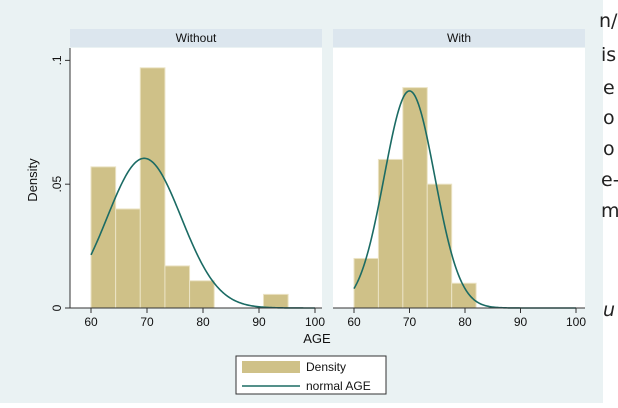 Image resolution: width=618 pixels, height=408 pixels. I want to click on legend-label-normal: normal AGE, so click(338, 386).